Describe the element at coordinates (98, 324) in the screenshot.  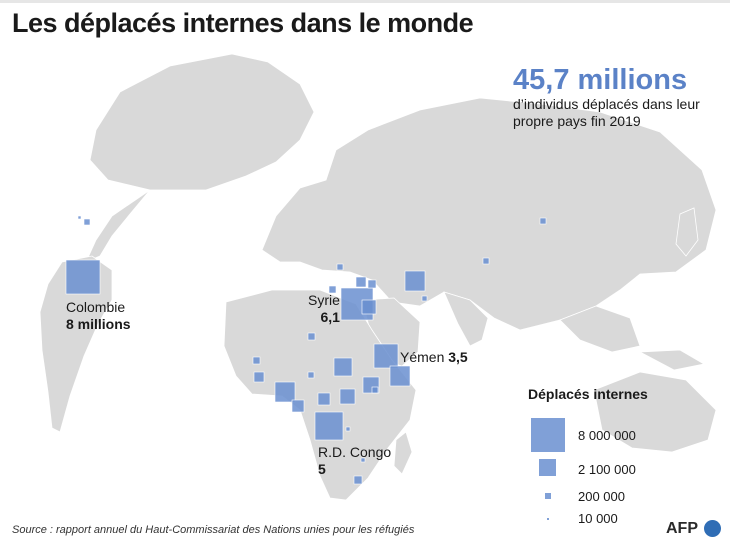
I see `label-colombia-value: 8 millions` at that location.